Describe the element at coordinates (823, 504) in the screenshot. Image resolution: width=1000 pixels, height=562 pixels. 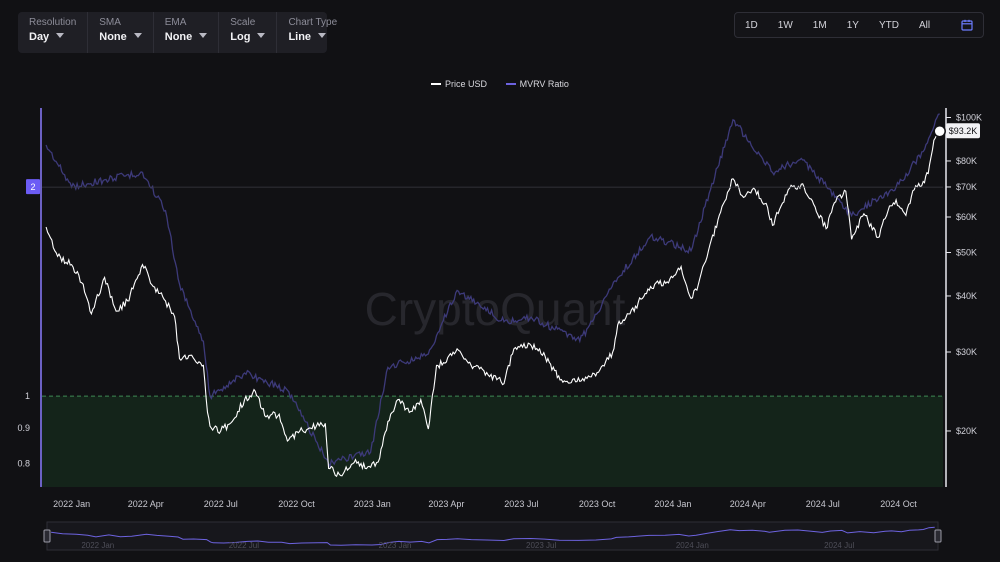
I see `x-tick-label: 2024 Jul` at that location.